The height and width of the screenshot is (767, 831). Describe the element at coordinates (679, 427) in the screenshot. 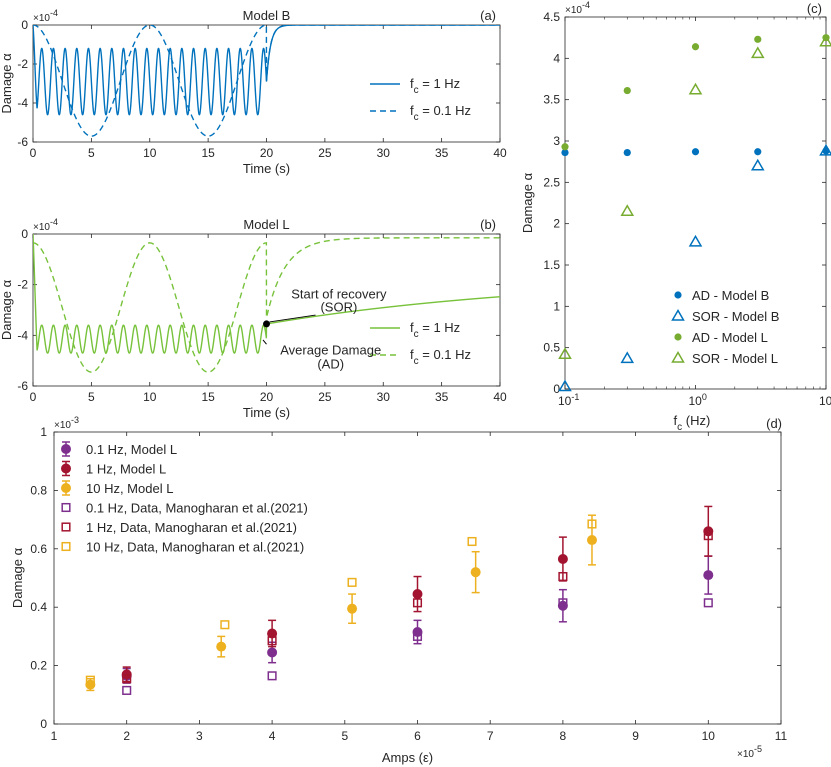

I see `x-axis-label-sub: c` at that location.